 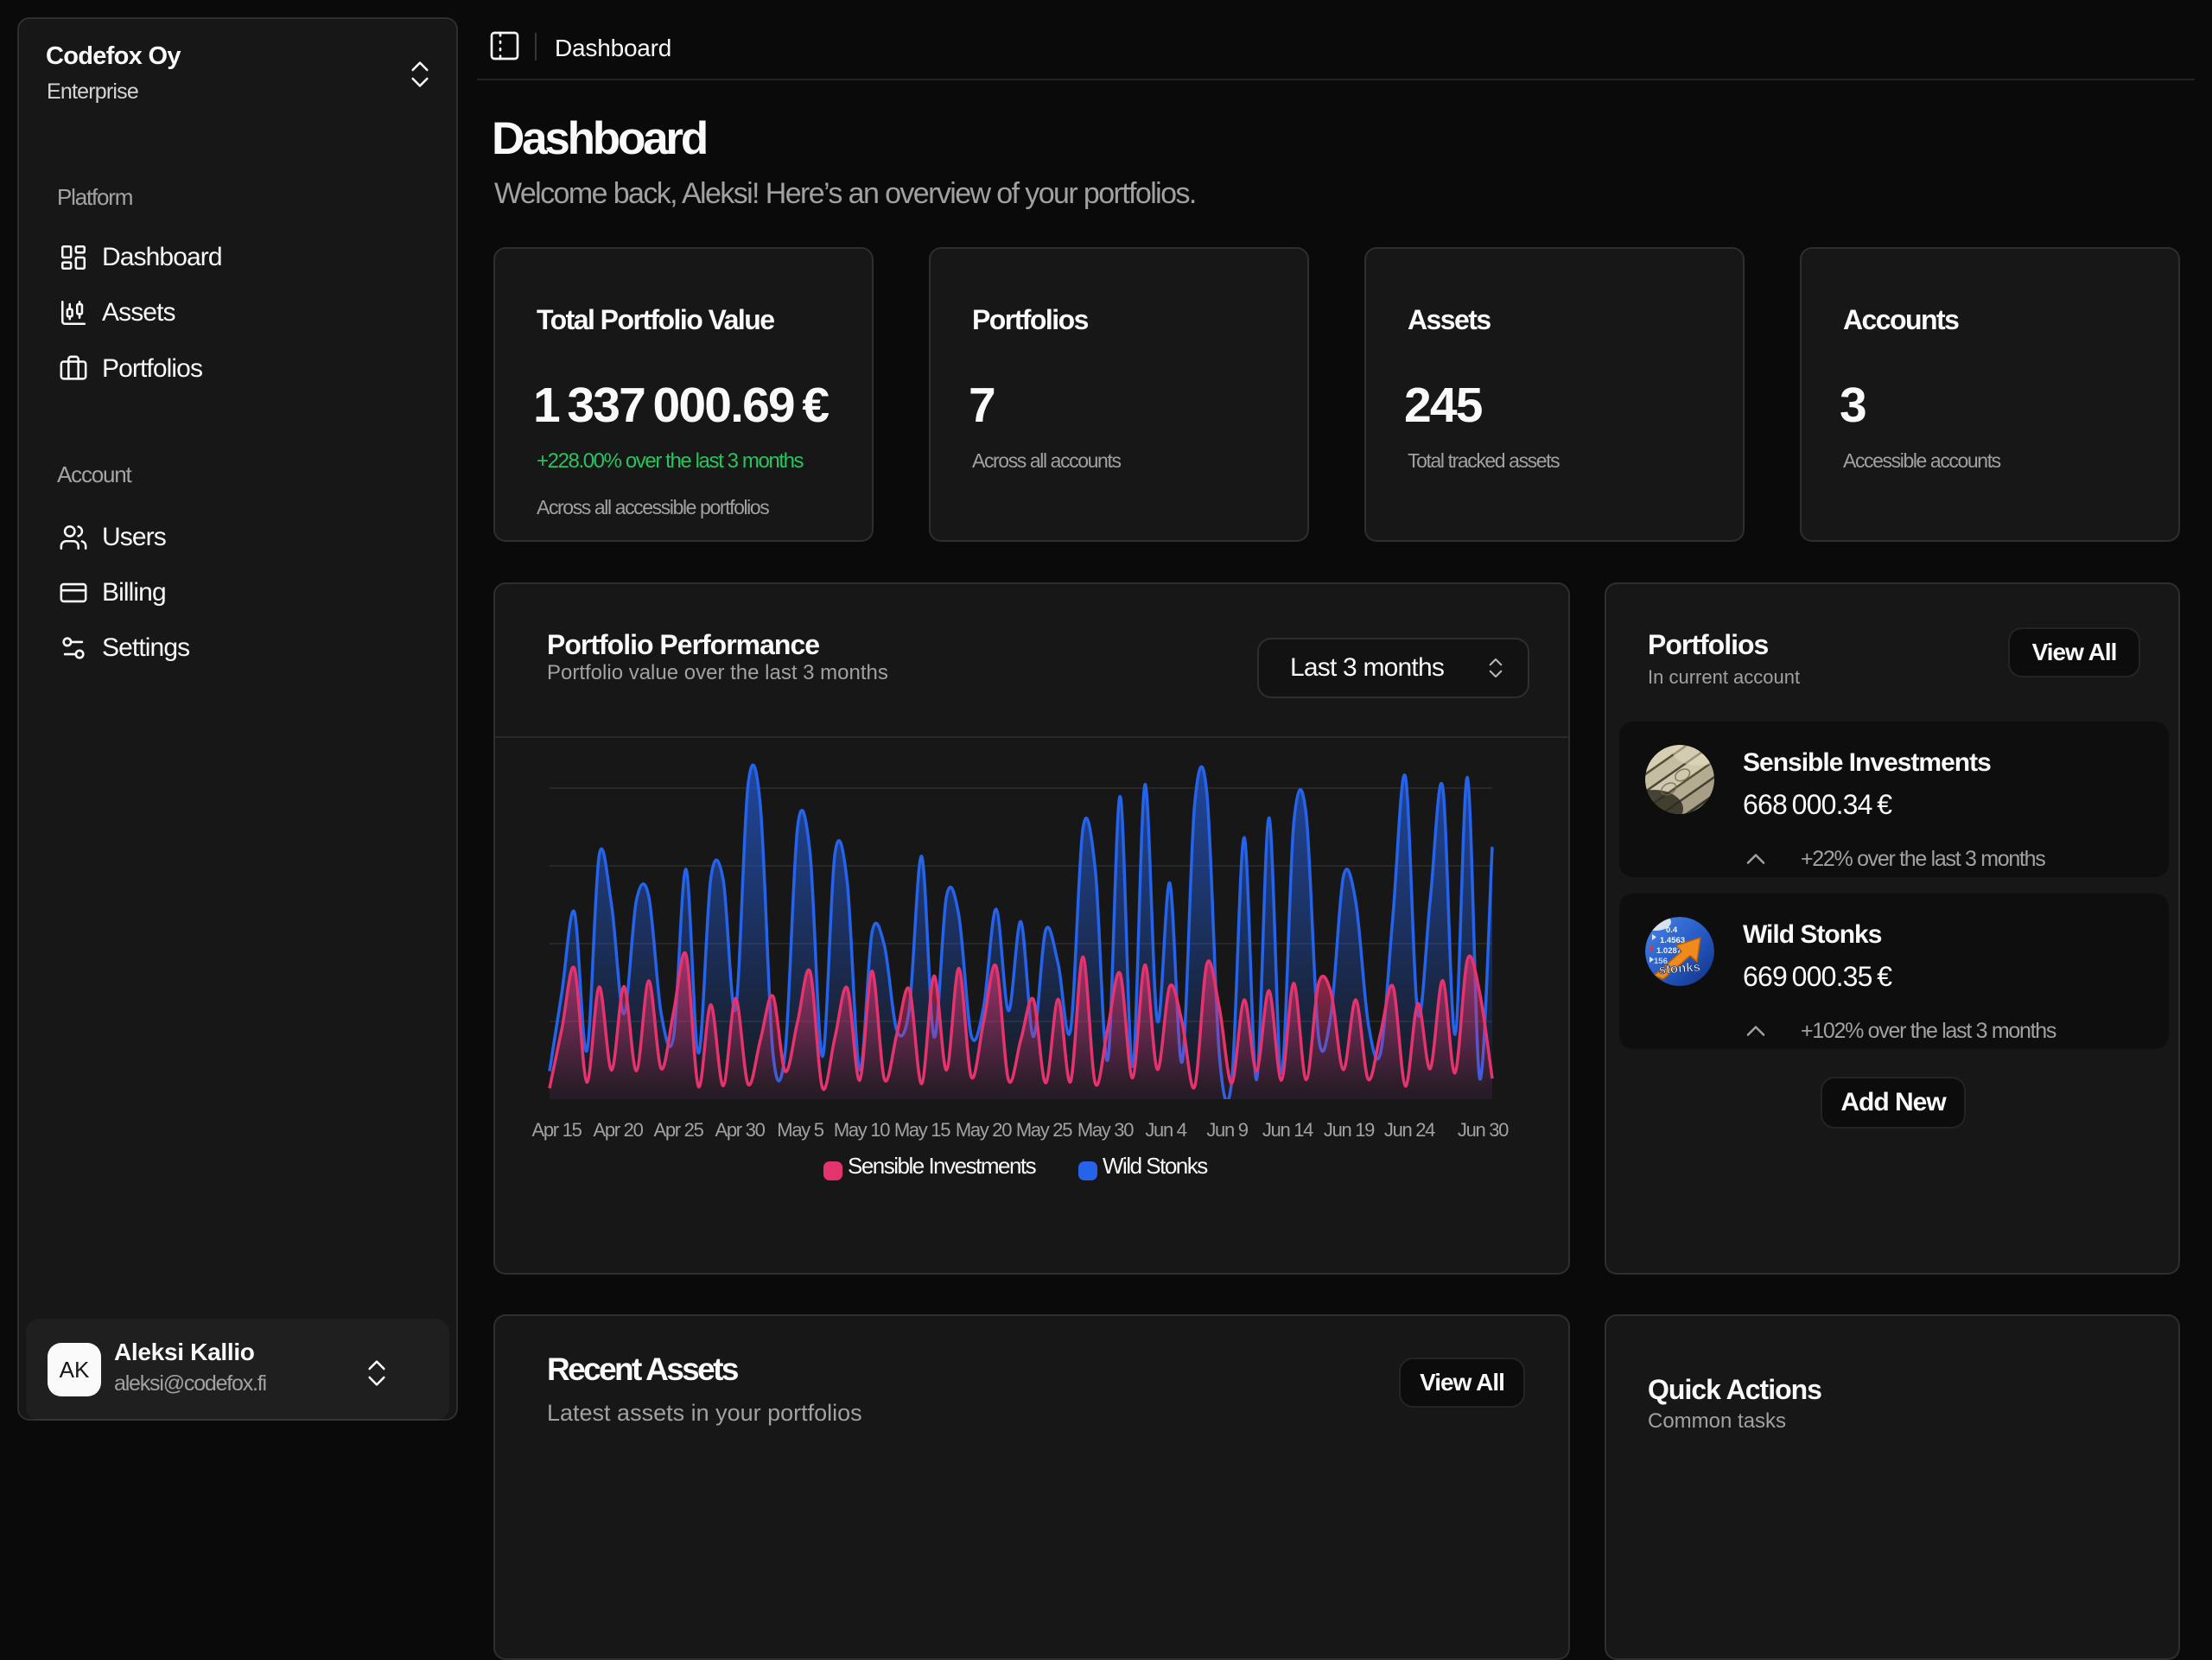 I want to click on svg-text: stonks, so click(x=1679, y=968).